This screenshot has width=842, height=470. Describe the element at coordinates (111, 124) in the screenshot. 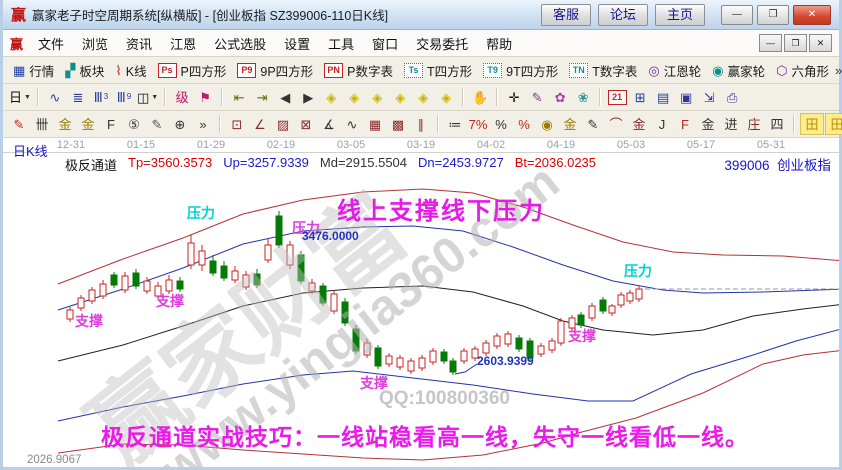

I see `tool-grid-f-button: F` at that location.